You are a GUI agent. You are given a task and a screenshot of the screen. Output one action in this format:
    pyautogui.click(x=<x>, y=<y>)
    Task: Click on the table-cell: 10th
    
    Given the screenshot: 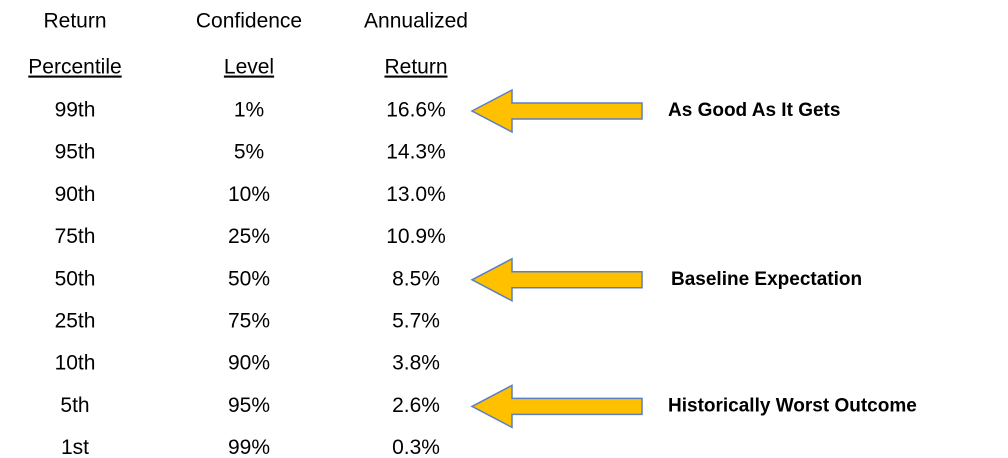 What is the action you would take?
    pyautogui.click(x=75, y=363)
    